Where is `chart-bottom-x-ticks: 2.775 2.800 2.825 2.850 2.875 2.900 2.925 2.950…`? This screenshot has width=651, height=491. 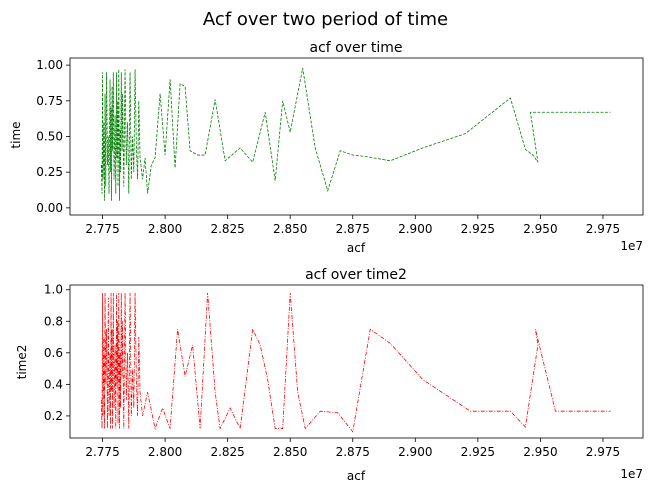
chart-bottom-x-ticks: 2.775 2.800 2.825 2.850 2.875 2.900 2.925 2.950… is located at coordinates (352, 448).